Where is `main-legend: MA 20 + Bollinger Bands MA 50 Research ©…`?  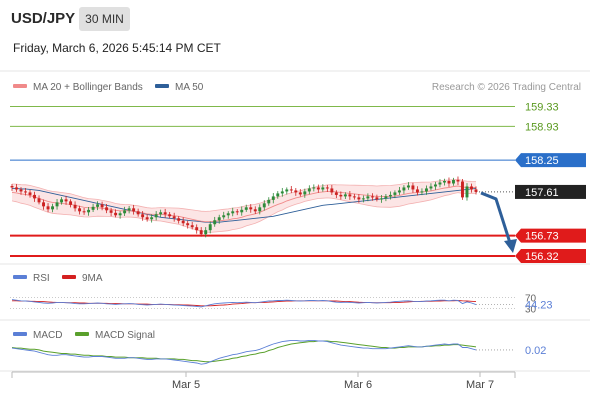 main-legend: MA 20 + Bollinger Bands MA 50 Research ©… is located at coordinates (297, 87).